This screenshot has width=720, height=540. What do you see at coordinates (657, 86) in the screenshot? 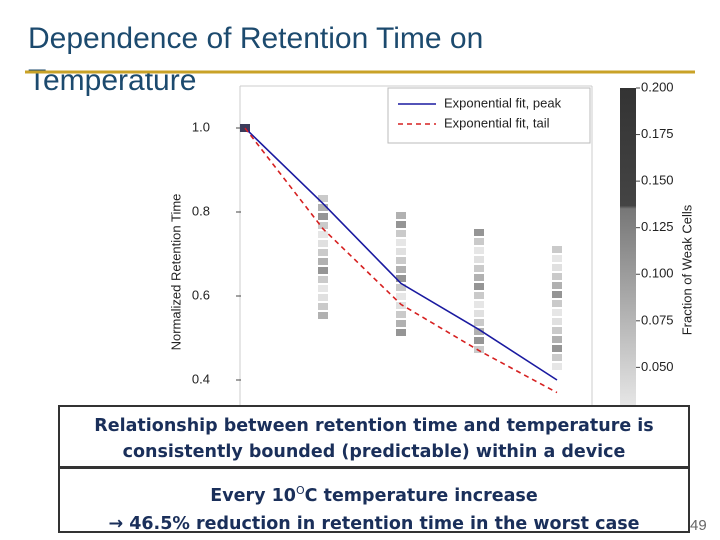
I see `colorbar-tick-label: 0.200` at bounding box center [657, 86].